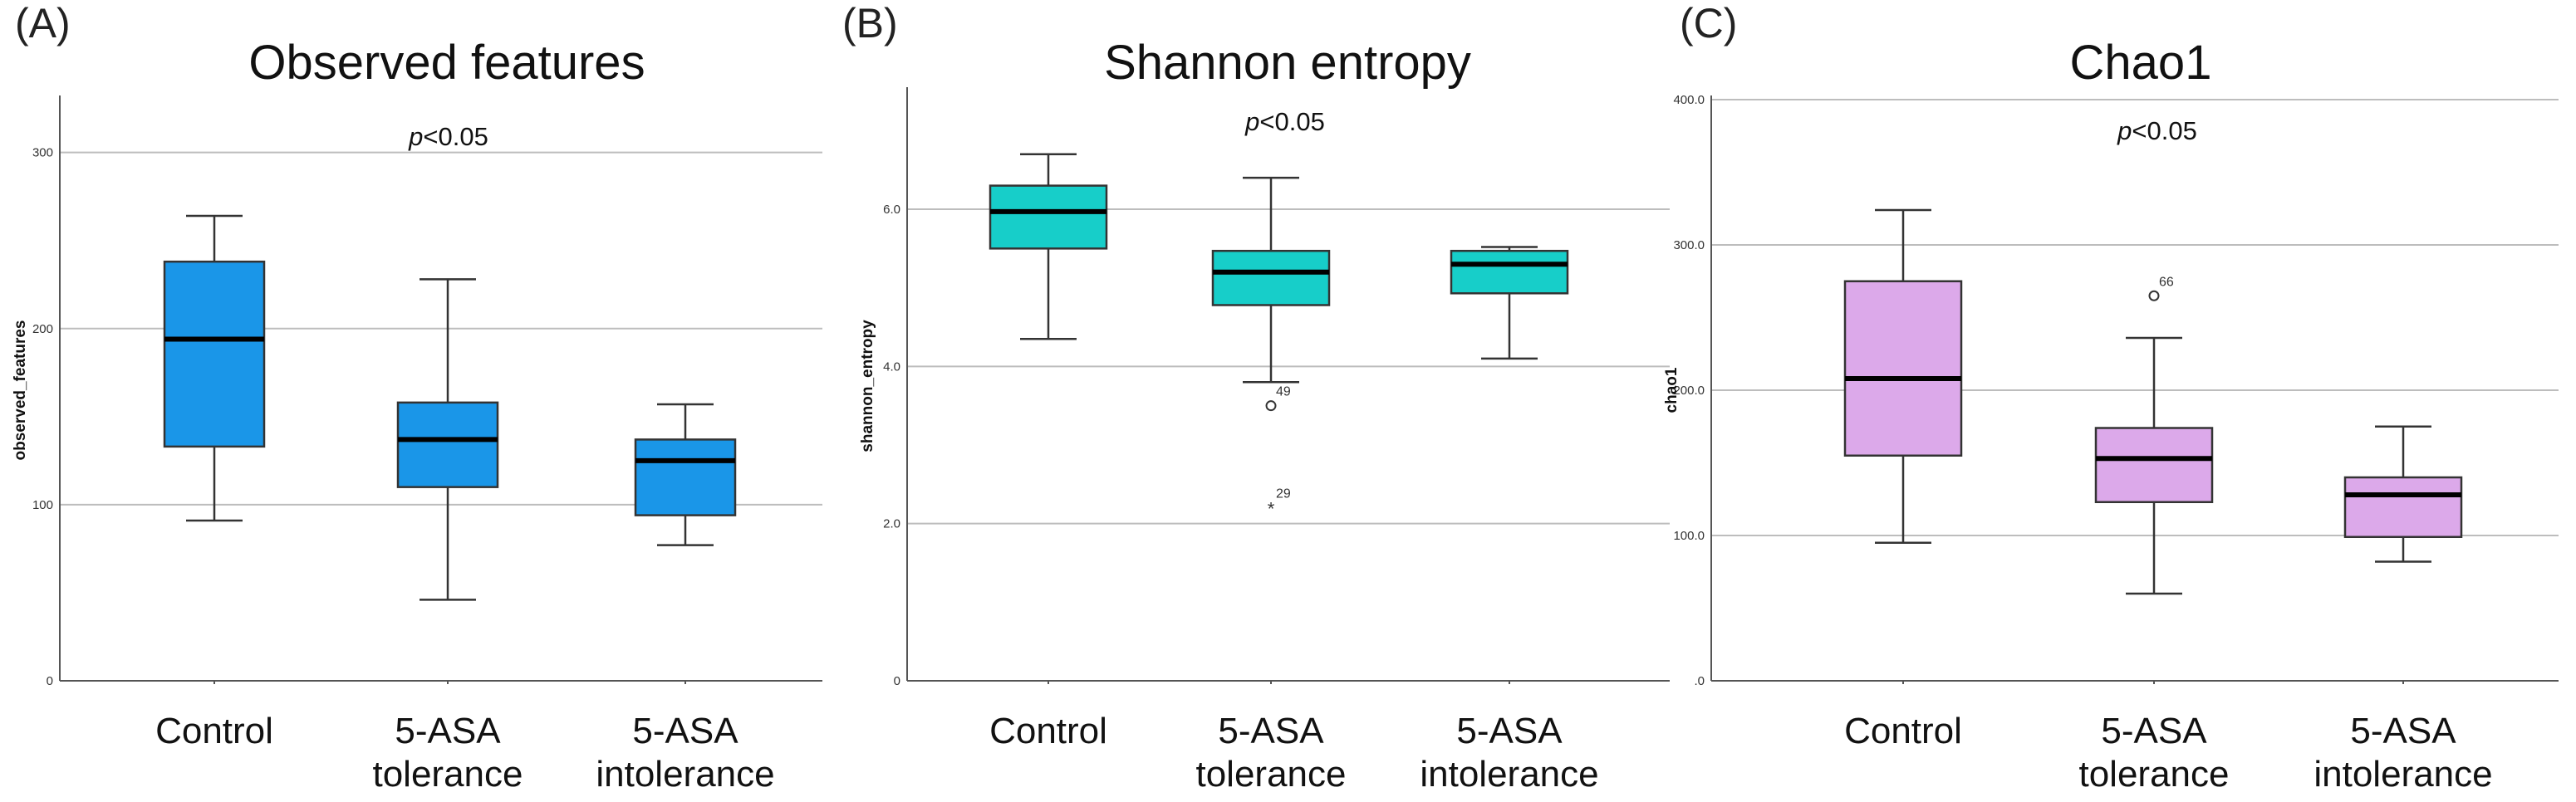 This screenshot has height=802, width=2576. What do you see at coordinates (1689, 100) in the screenshot?
I see `y-tick-label: 400.0` at bounding box center [1689, 100].